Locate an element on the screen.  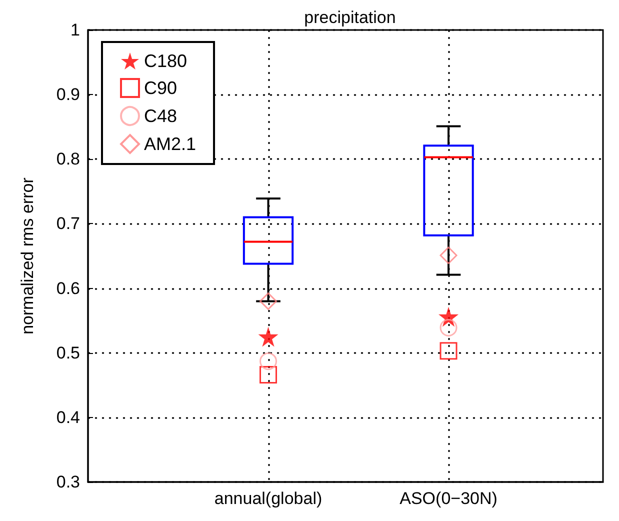
y-tick-label: 0.3 is located at coordinates (68, 482).